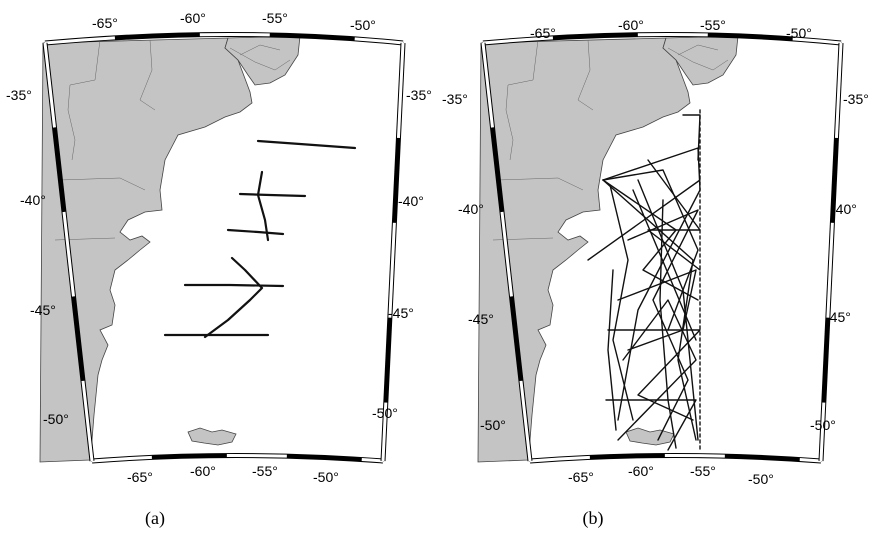  Describe the element at coordinates (644, 280) in the screenshot. I see `ship-tracks-b` at that location.